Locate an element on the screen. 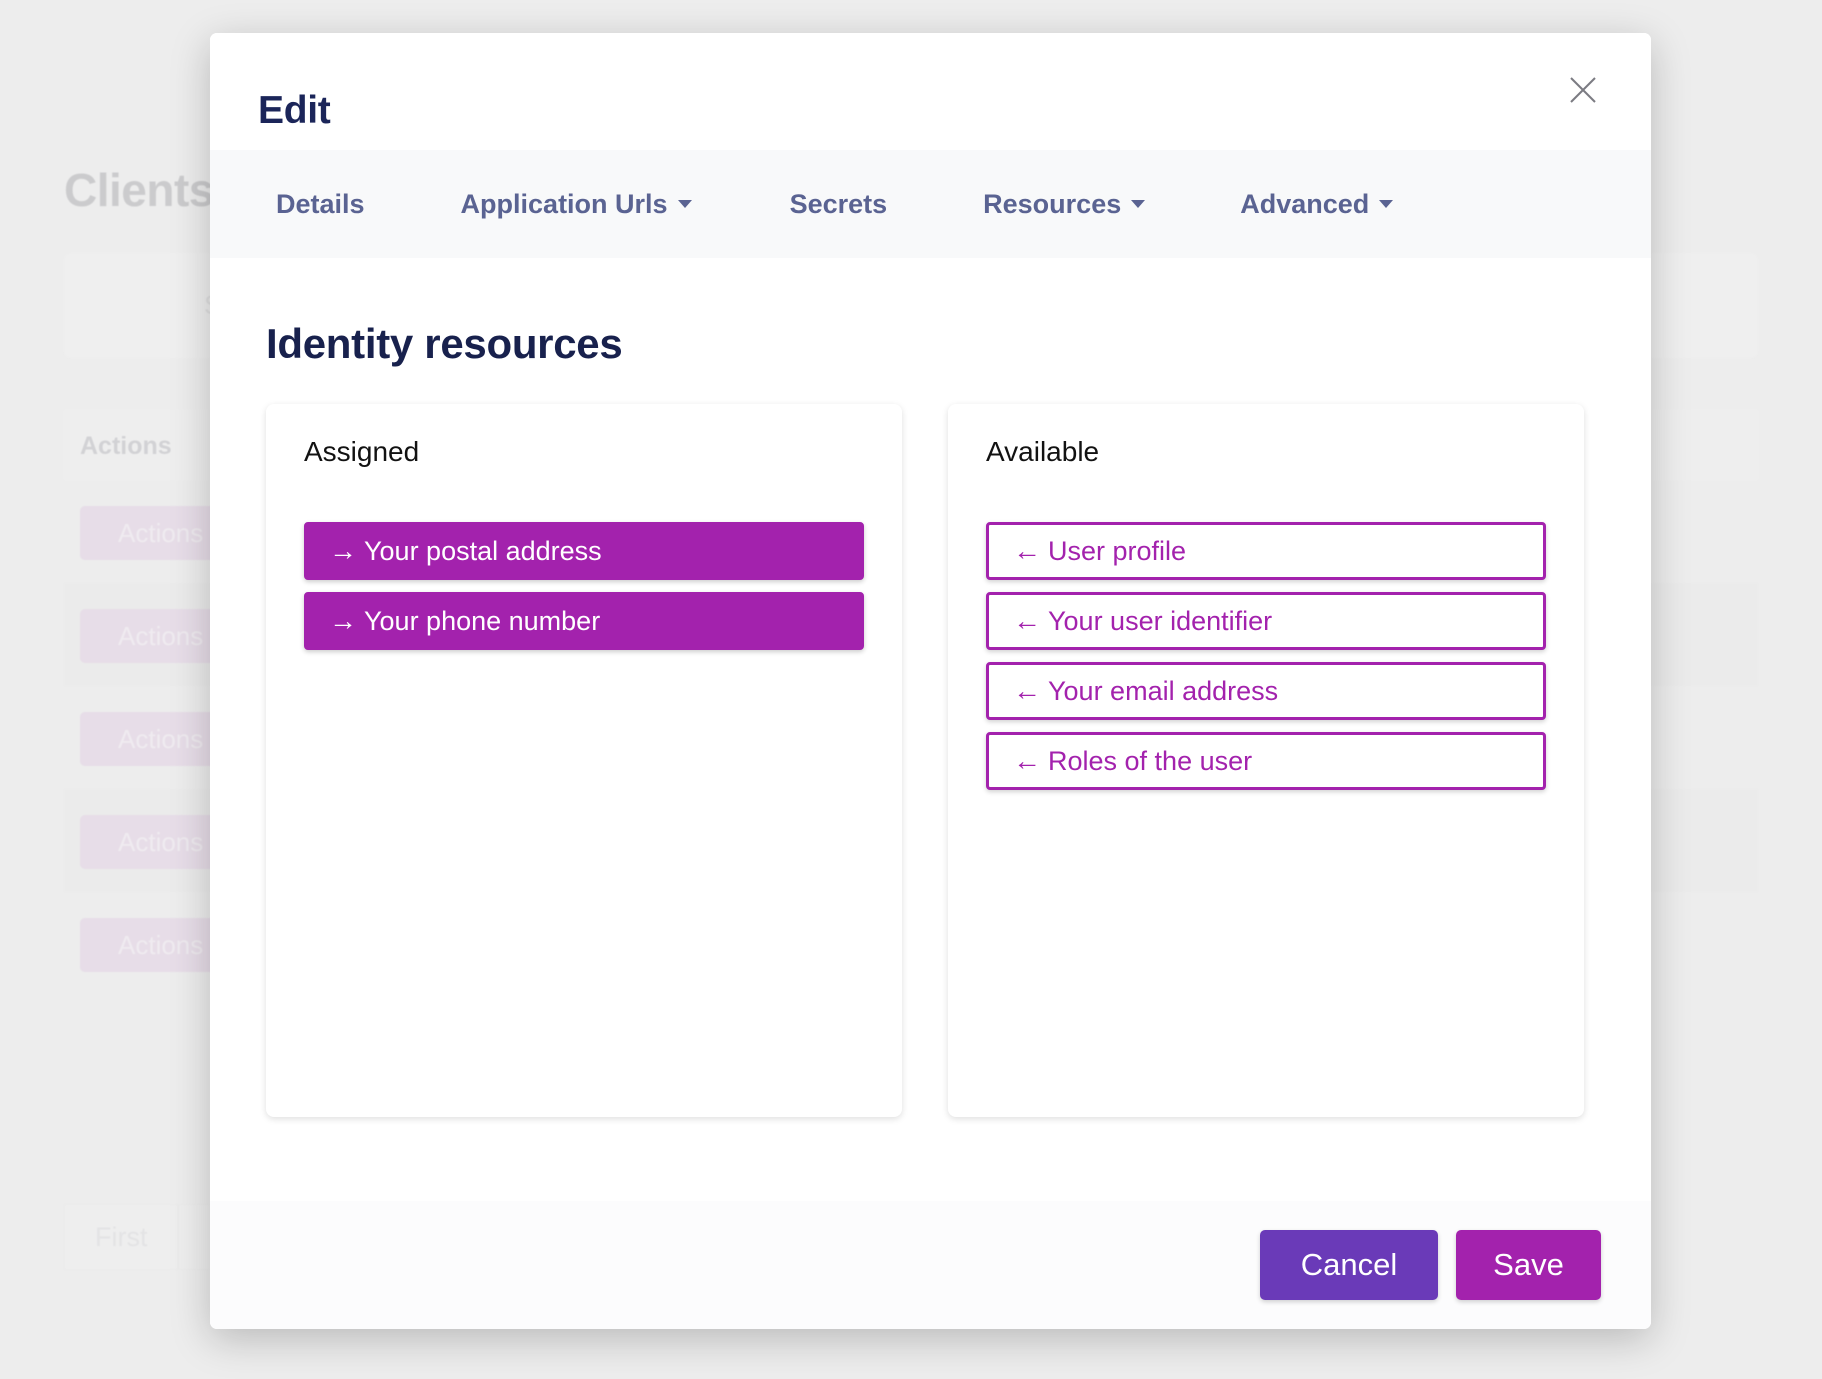 This screenshot has width=1822, height=1379. list-item: ← Your user identifier is located at coordinates (1266, 621).